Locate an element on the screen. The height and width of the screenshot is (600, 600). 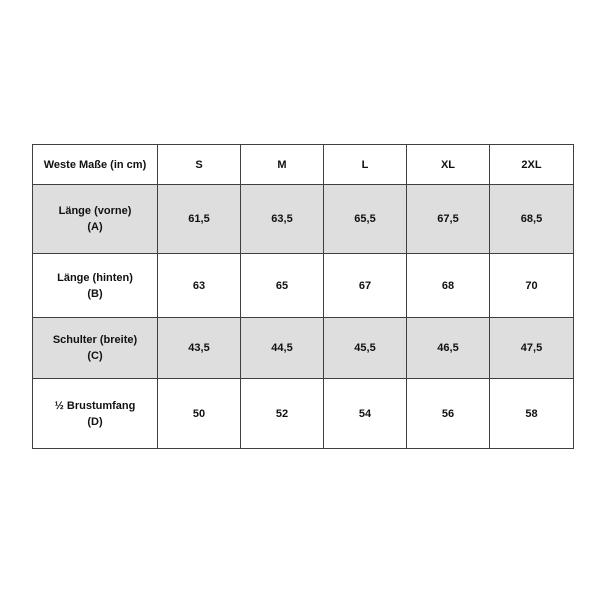
size-column-header-xl: XL is located at coordinates (448, 164).